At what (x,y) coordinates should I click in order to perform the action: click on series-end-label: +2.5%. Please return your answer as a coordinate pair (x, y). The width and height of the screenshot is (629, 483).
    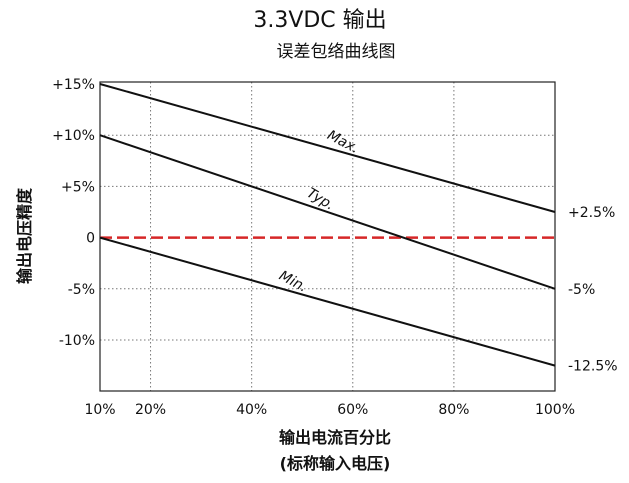
    Looking at the image, I should click on (591, 213).